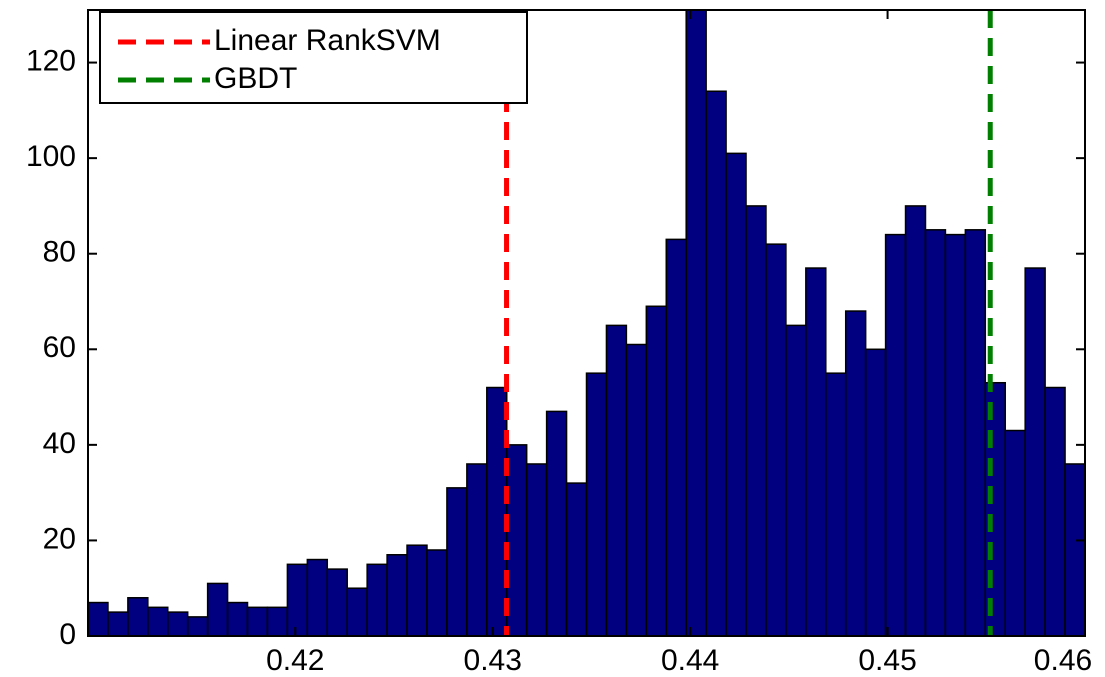 The image size is (1105, 677). Describe the element at coordinates (51, 156) in the screenshot. I see `y-tick-label: 100` at that location.